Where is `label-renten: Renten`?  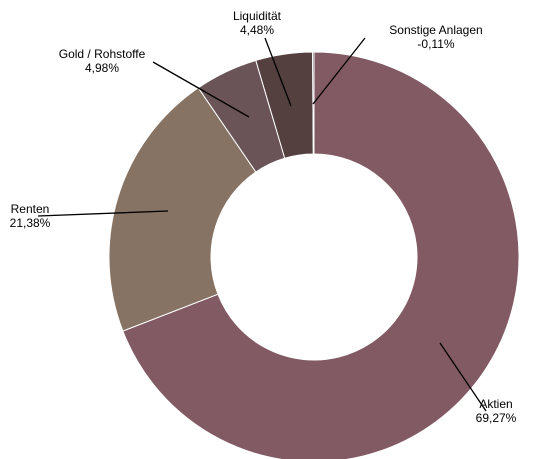 label-renten: Renten is located at coordinates (30, 209).